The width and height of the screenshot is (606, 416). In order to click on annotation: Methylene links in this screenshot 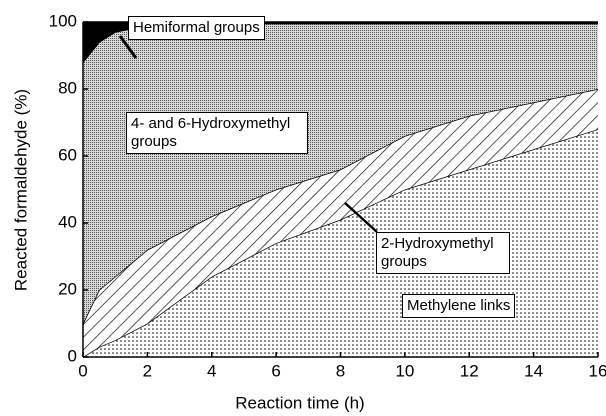, I will do `click(459, 306)`.